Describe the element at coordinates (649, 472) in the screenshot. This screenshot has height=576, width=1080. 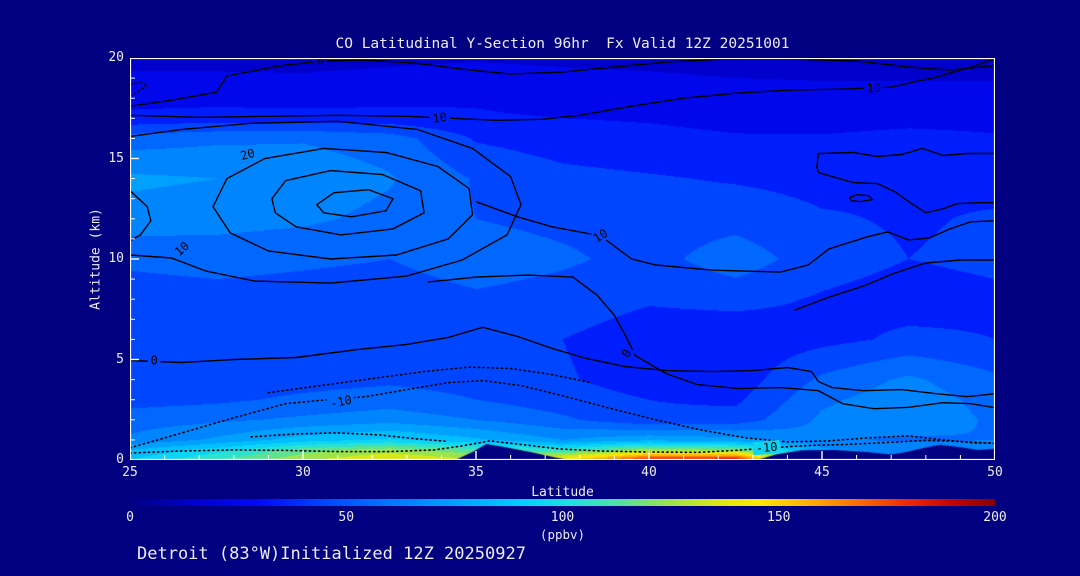
I see `x-tick-label: 40` at that location.